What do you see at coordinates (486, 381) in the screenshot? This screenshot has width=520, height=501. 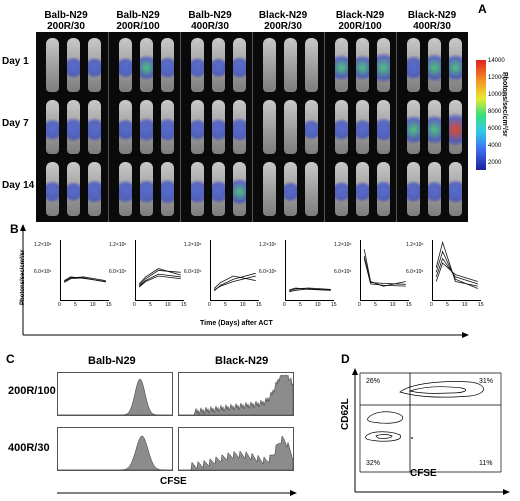 I see `quadrant-top-right: 31%` at bounding box center [486, 381].